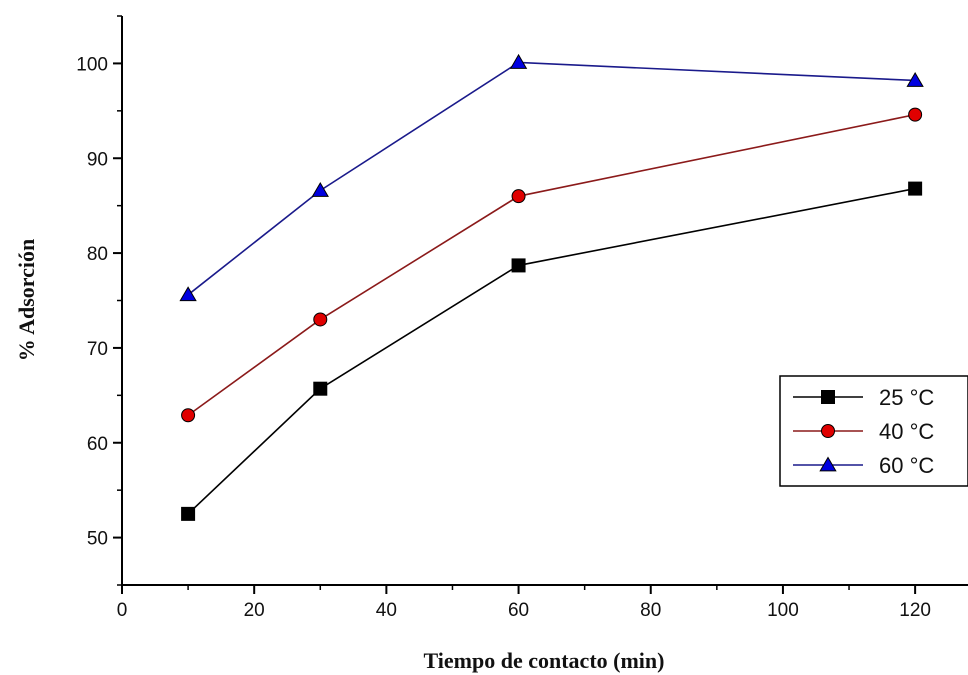 This screenshot has width=968, height=675. I want to click on y-tick-label: 70, so click(97, 349).